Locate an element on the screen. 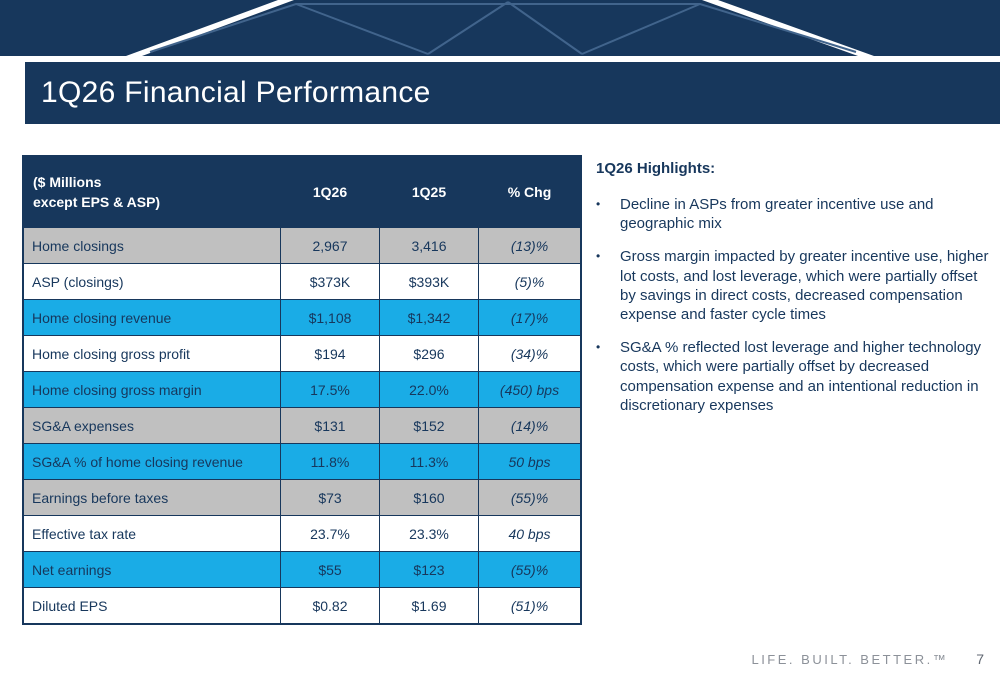 The width and height of the screenshot is (1000, 685). table-cell-1q26: 2,967 is located at coordinates (330, 245).